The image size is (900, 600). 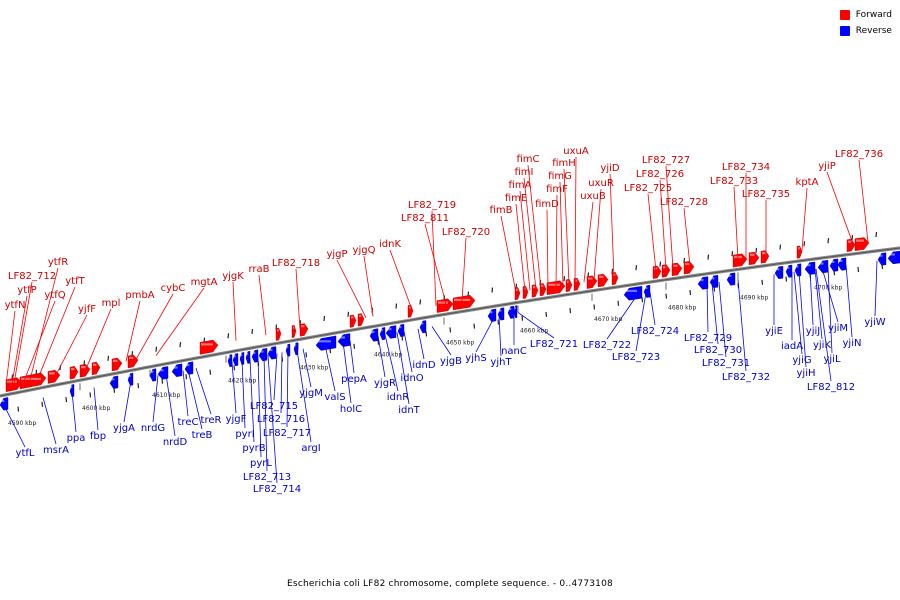 I want to click on leader-yjig, so click(x=798, y=313).